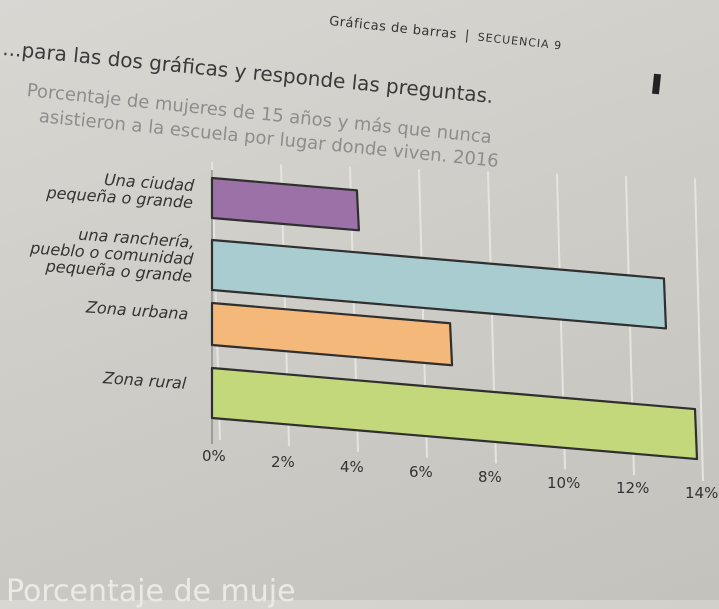 Image resolution: width=719 pixels, height=609 pixels. Describe the element at coordinates (699, 330) in the screenshot. I see `grid-line` at that location.